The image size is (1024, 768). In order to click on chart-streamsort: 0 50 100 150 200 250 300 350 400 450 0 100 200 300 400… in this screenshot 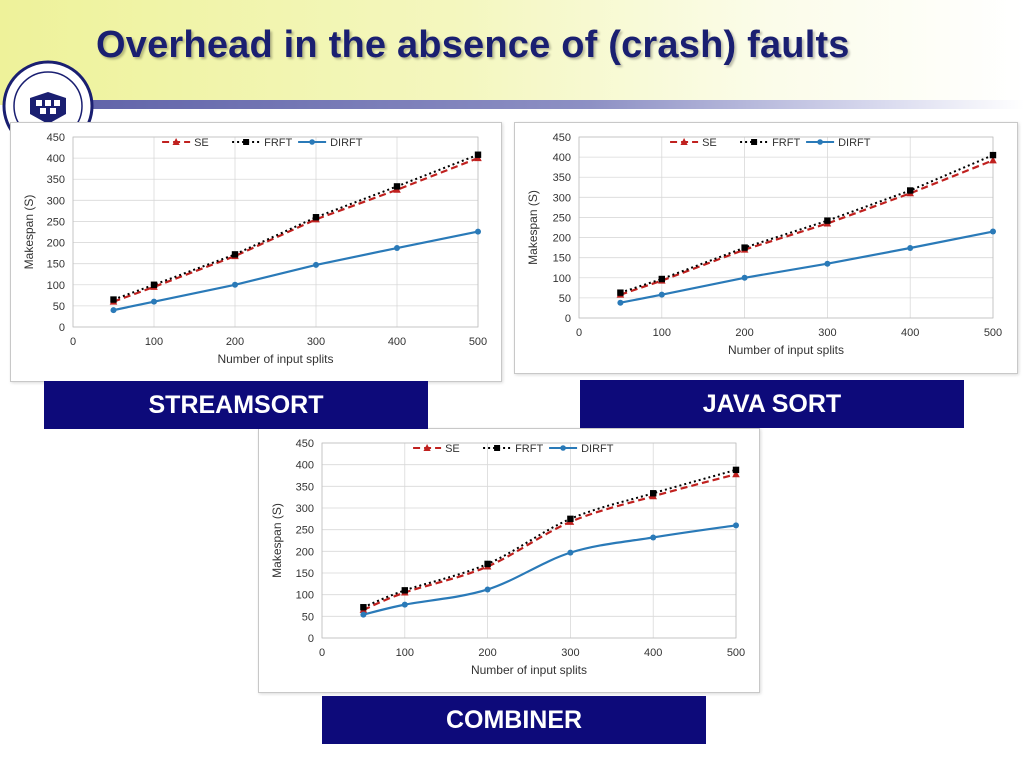, I will do `click(254, 249)`.